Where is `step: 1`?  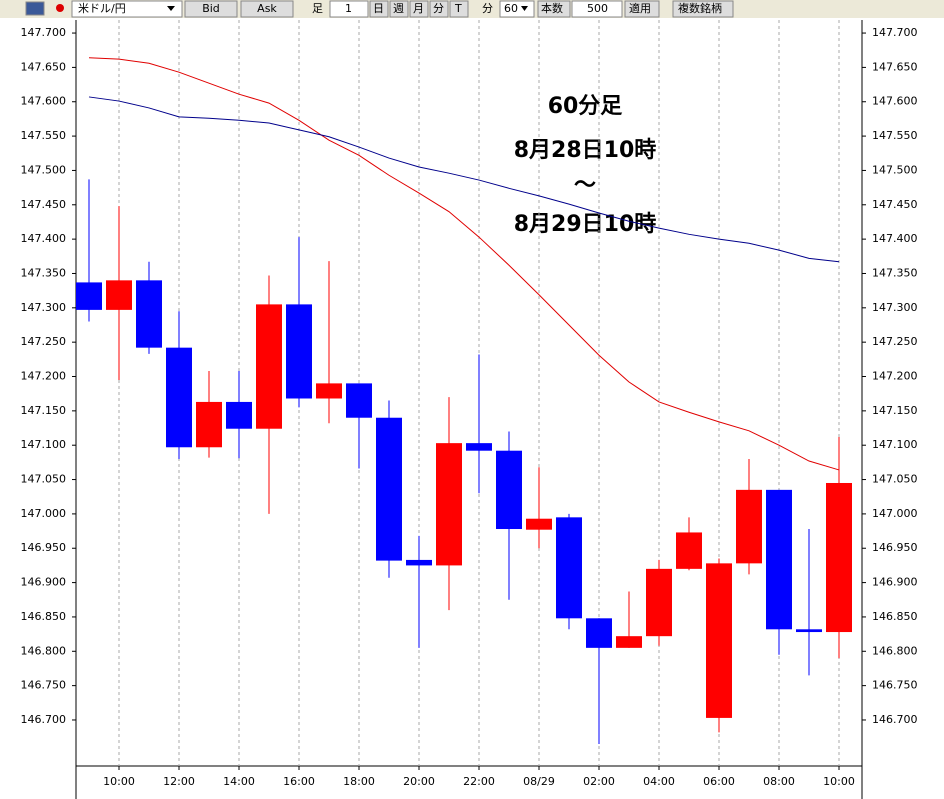
step: 1 is located at coordinates (348, 8).